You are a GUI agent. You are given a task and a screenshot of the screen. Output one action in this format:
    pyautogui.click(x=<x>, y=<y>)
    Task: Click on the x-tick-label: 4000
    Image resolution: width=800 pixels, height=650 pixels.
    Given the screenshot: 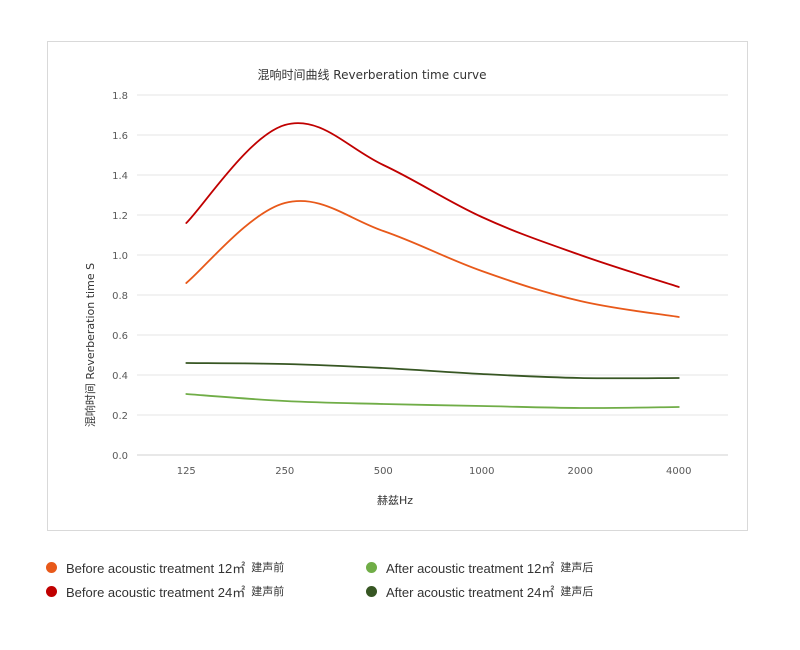 What is the action you would take?
    pyautogui.click(x=678, y=471)
    